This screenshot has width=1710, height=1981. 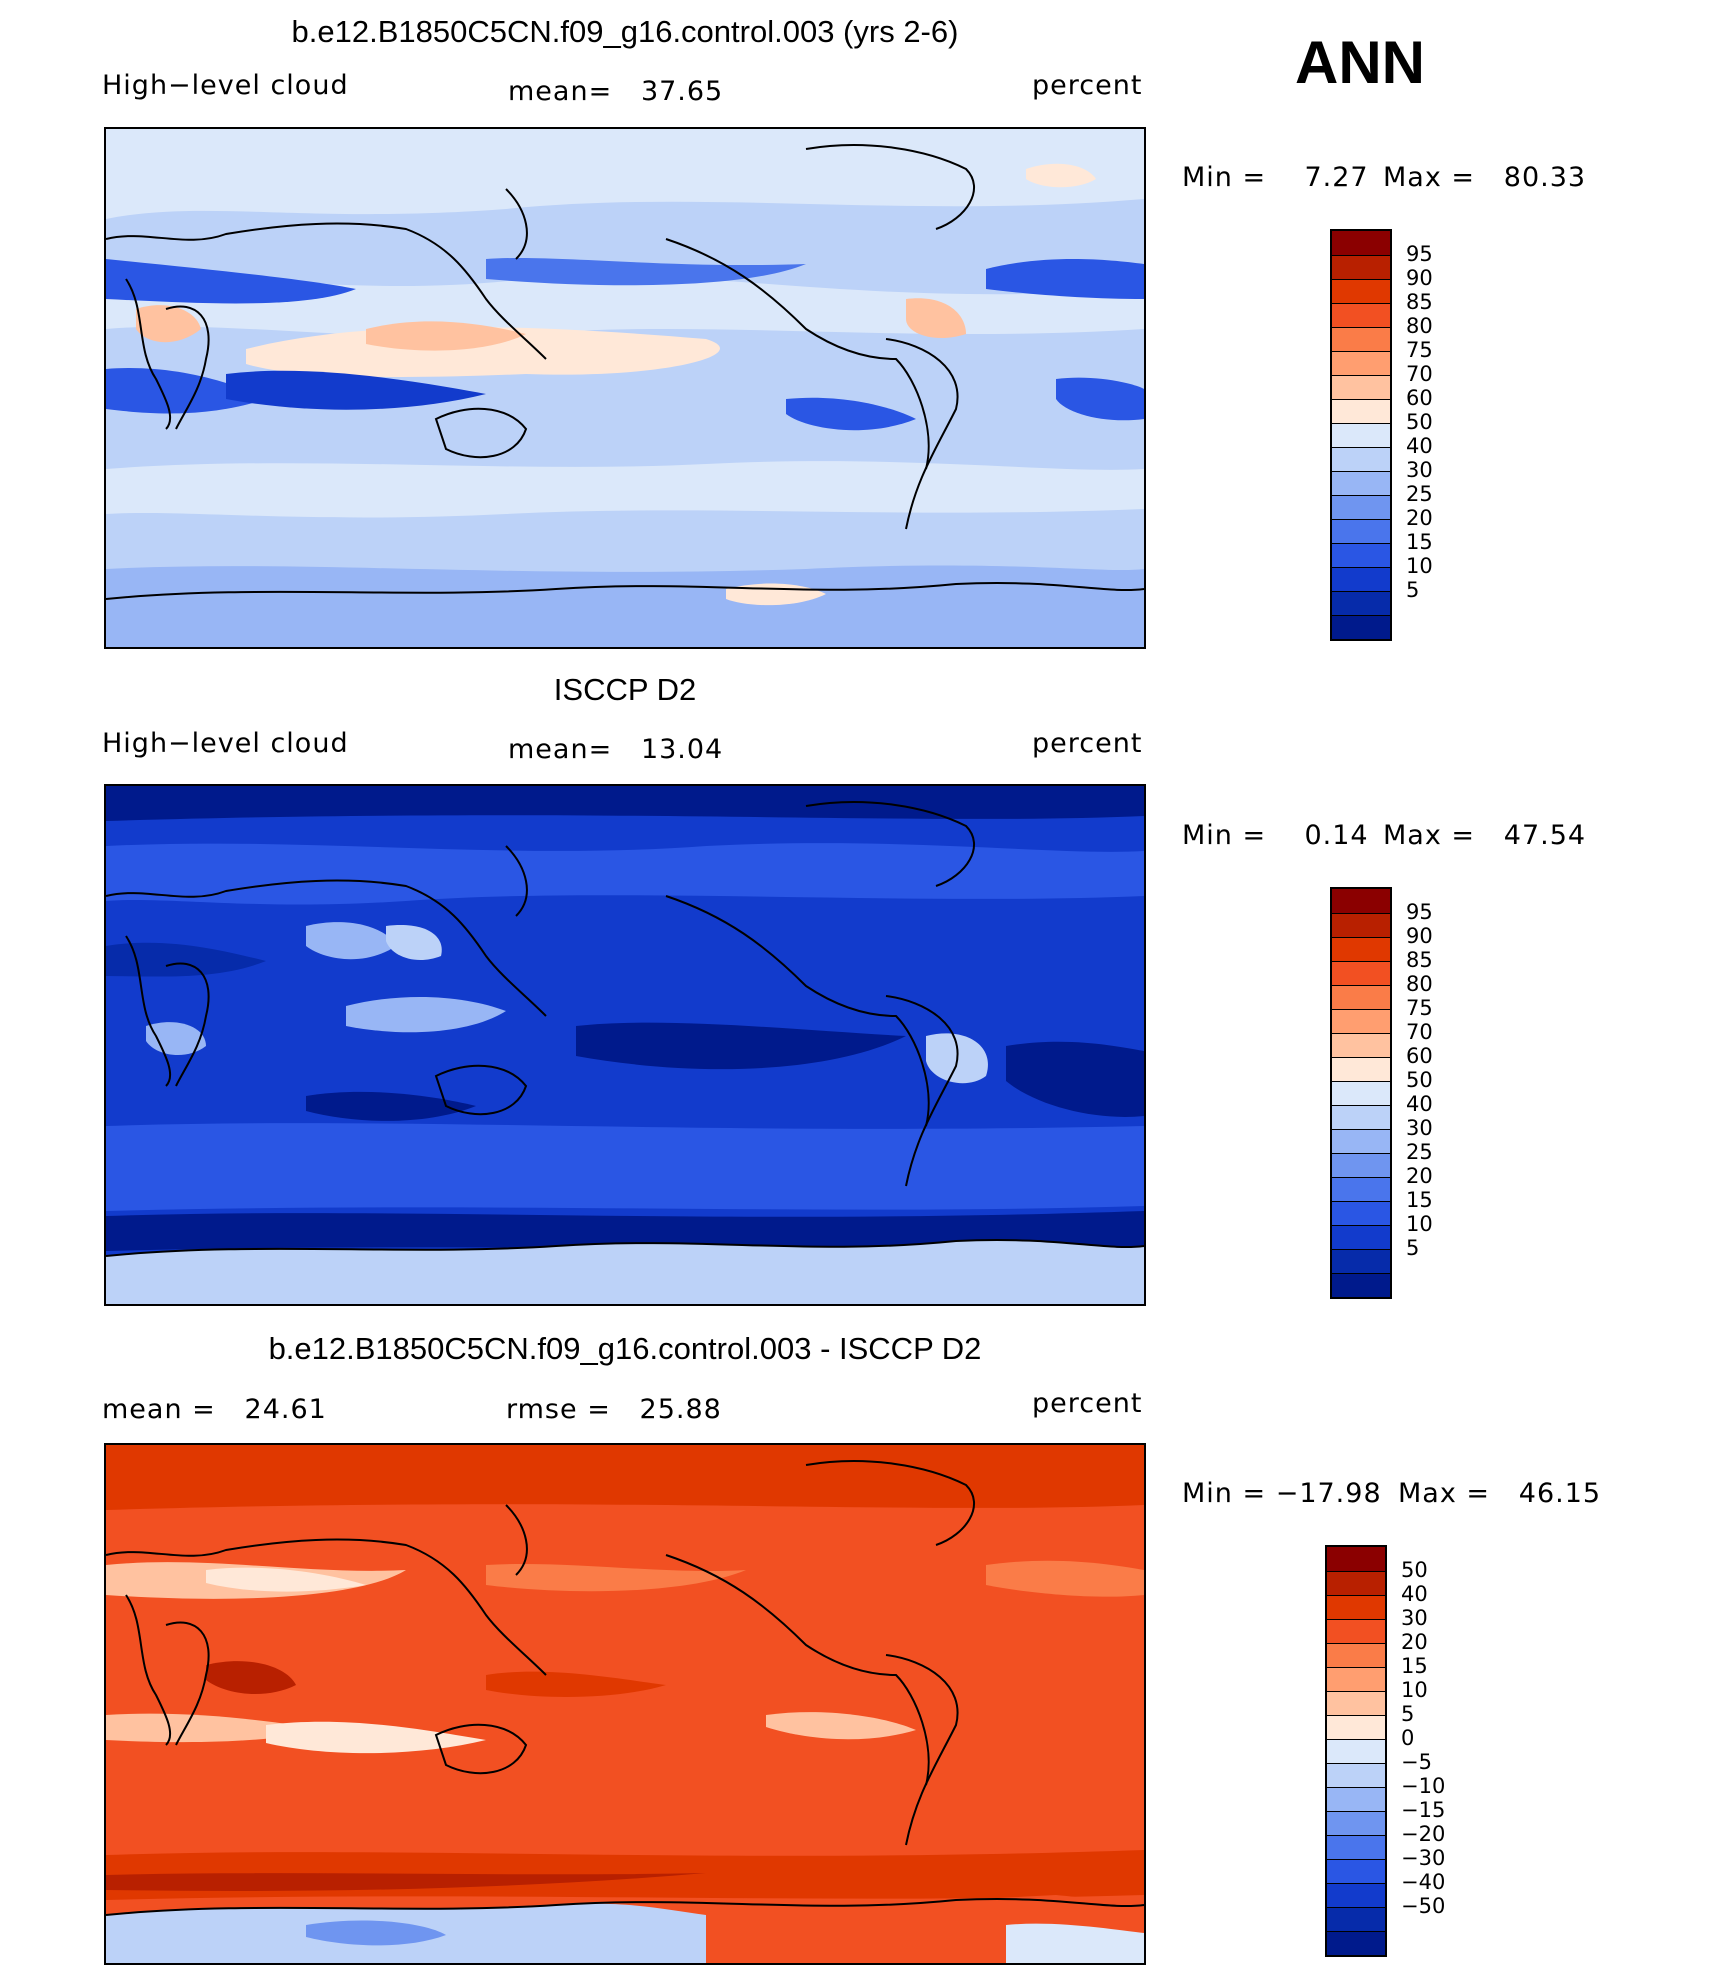 What do you see at coordinates (851, 414) in the screenshot?
I see `panel-1-contour-sepac-dry` at bounding box center [851, 414].